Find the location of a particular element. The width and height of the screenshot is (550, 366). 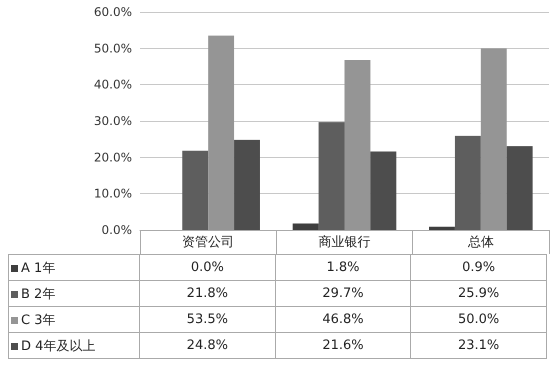

y-tick-label: 40.0% is located at coordinates (113, 85).